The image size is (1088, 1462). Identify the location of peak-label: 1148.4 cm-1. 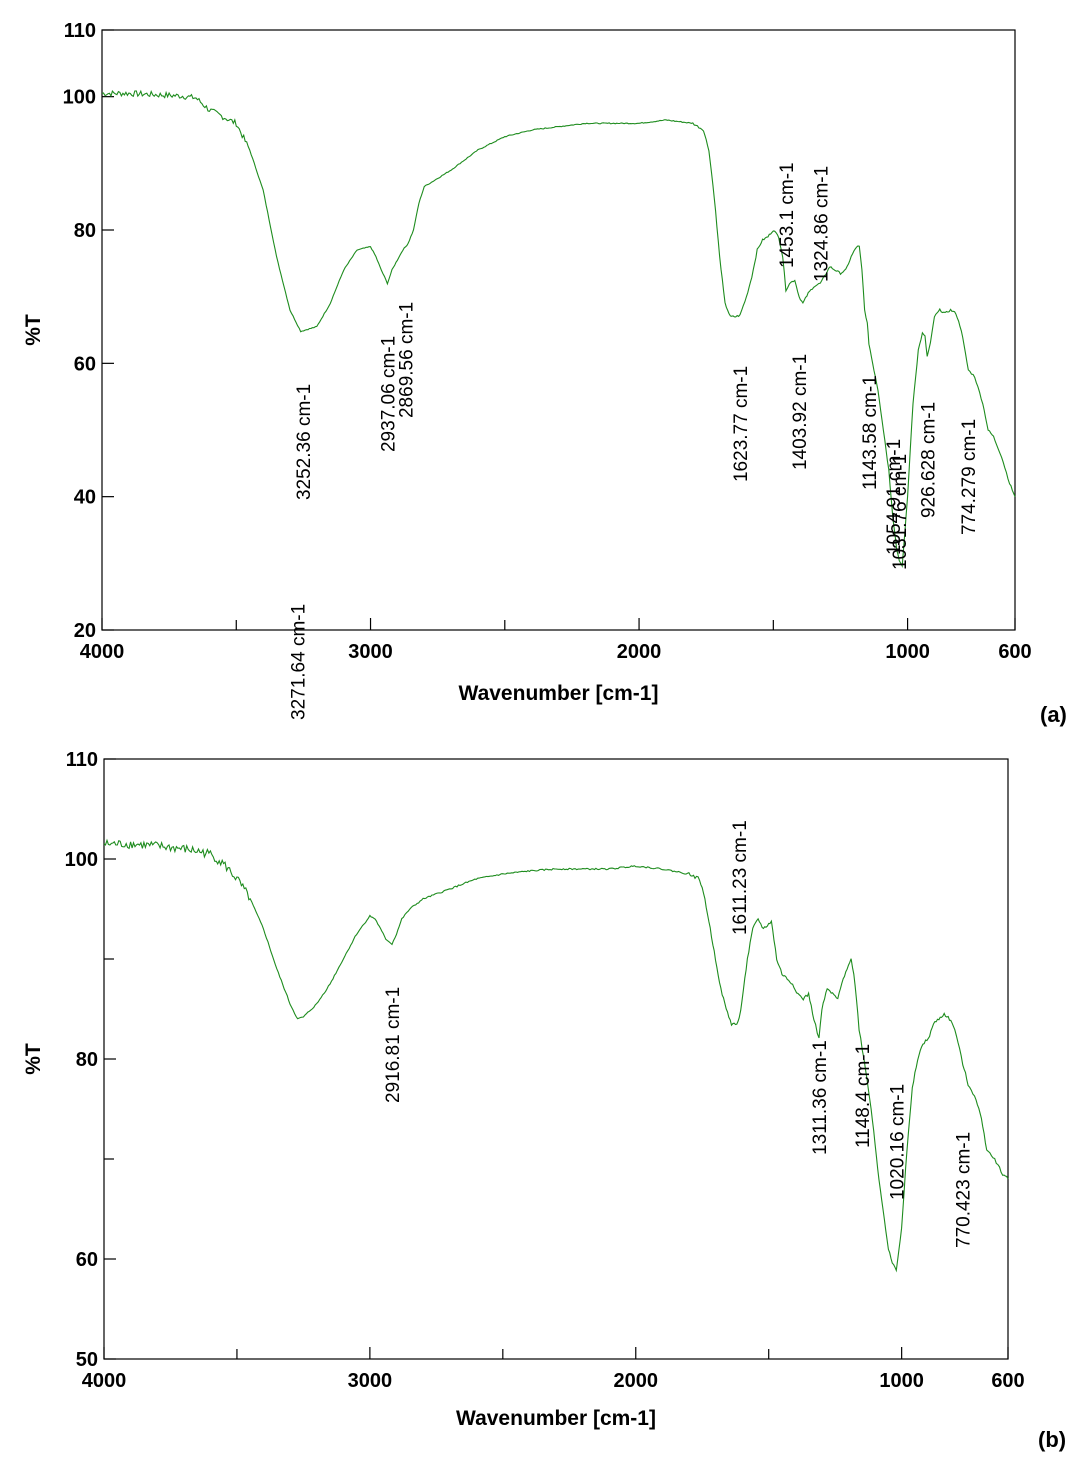
(863, 1096).